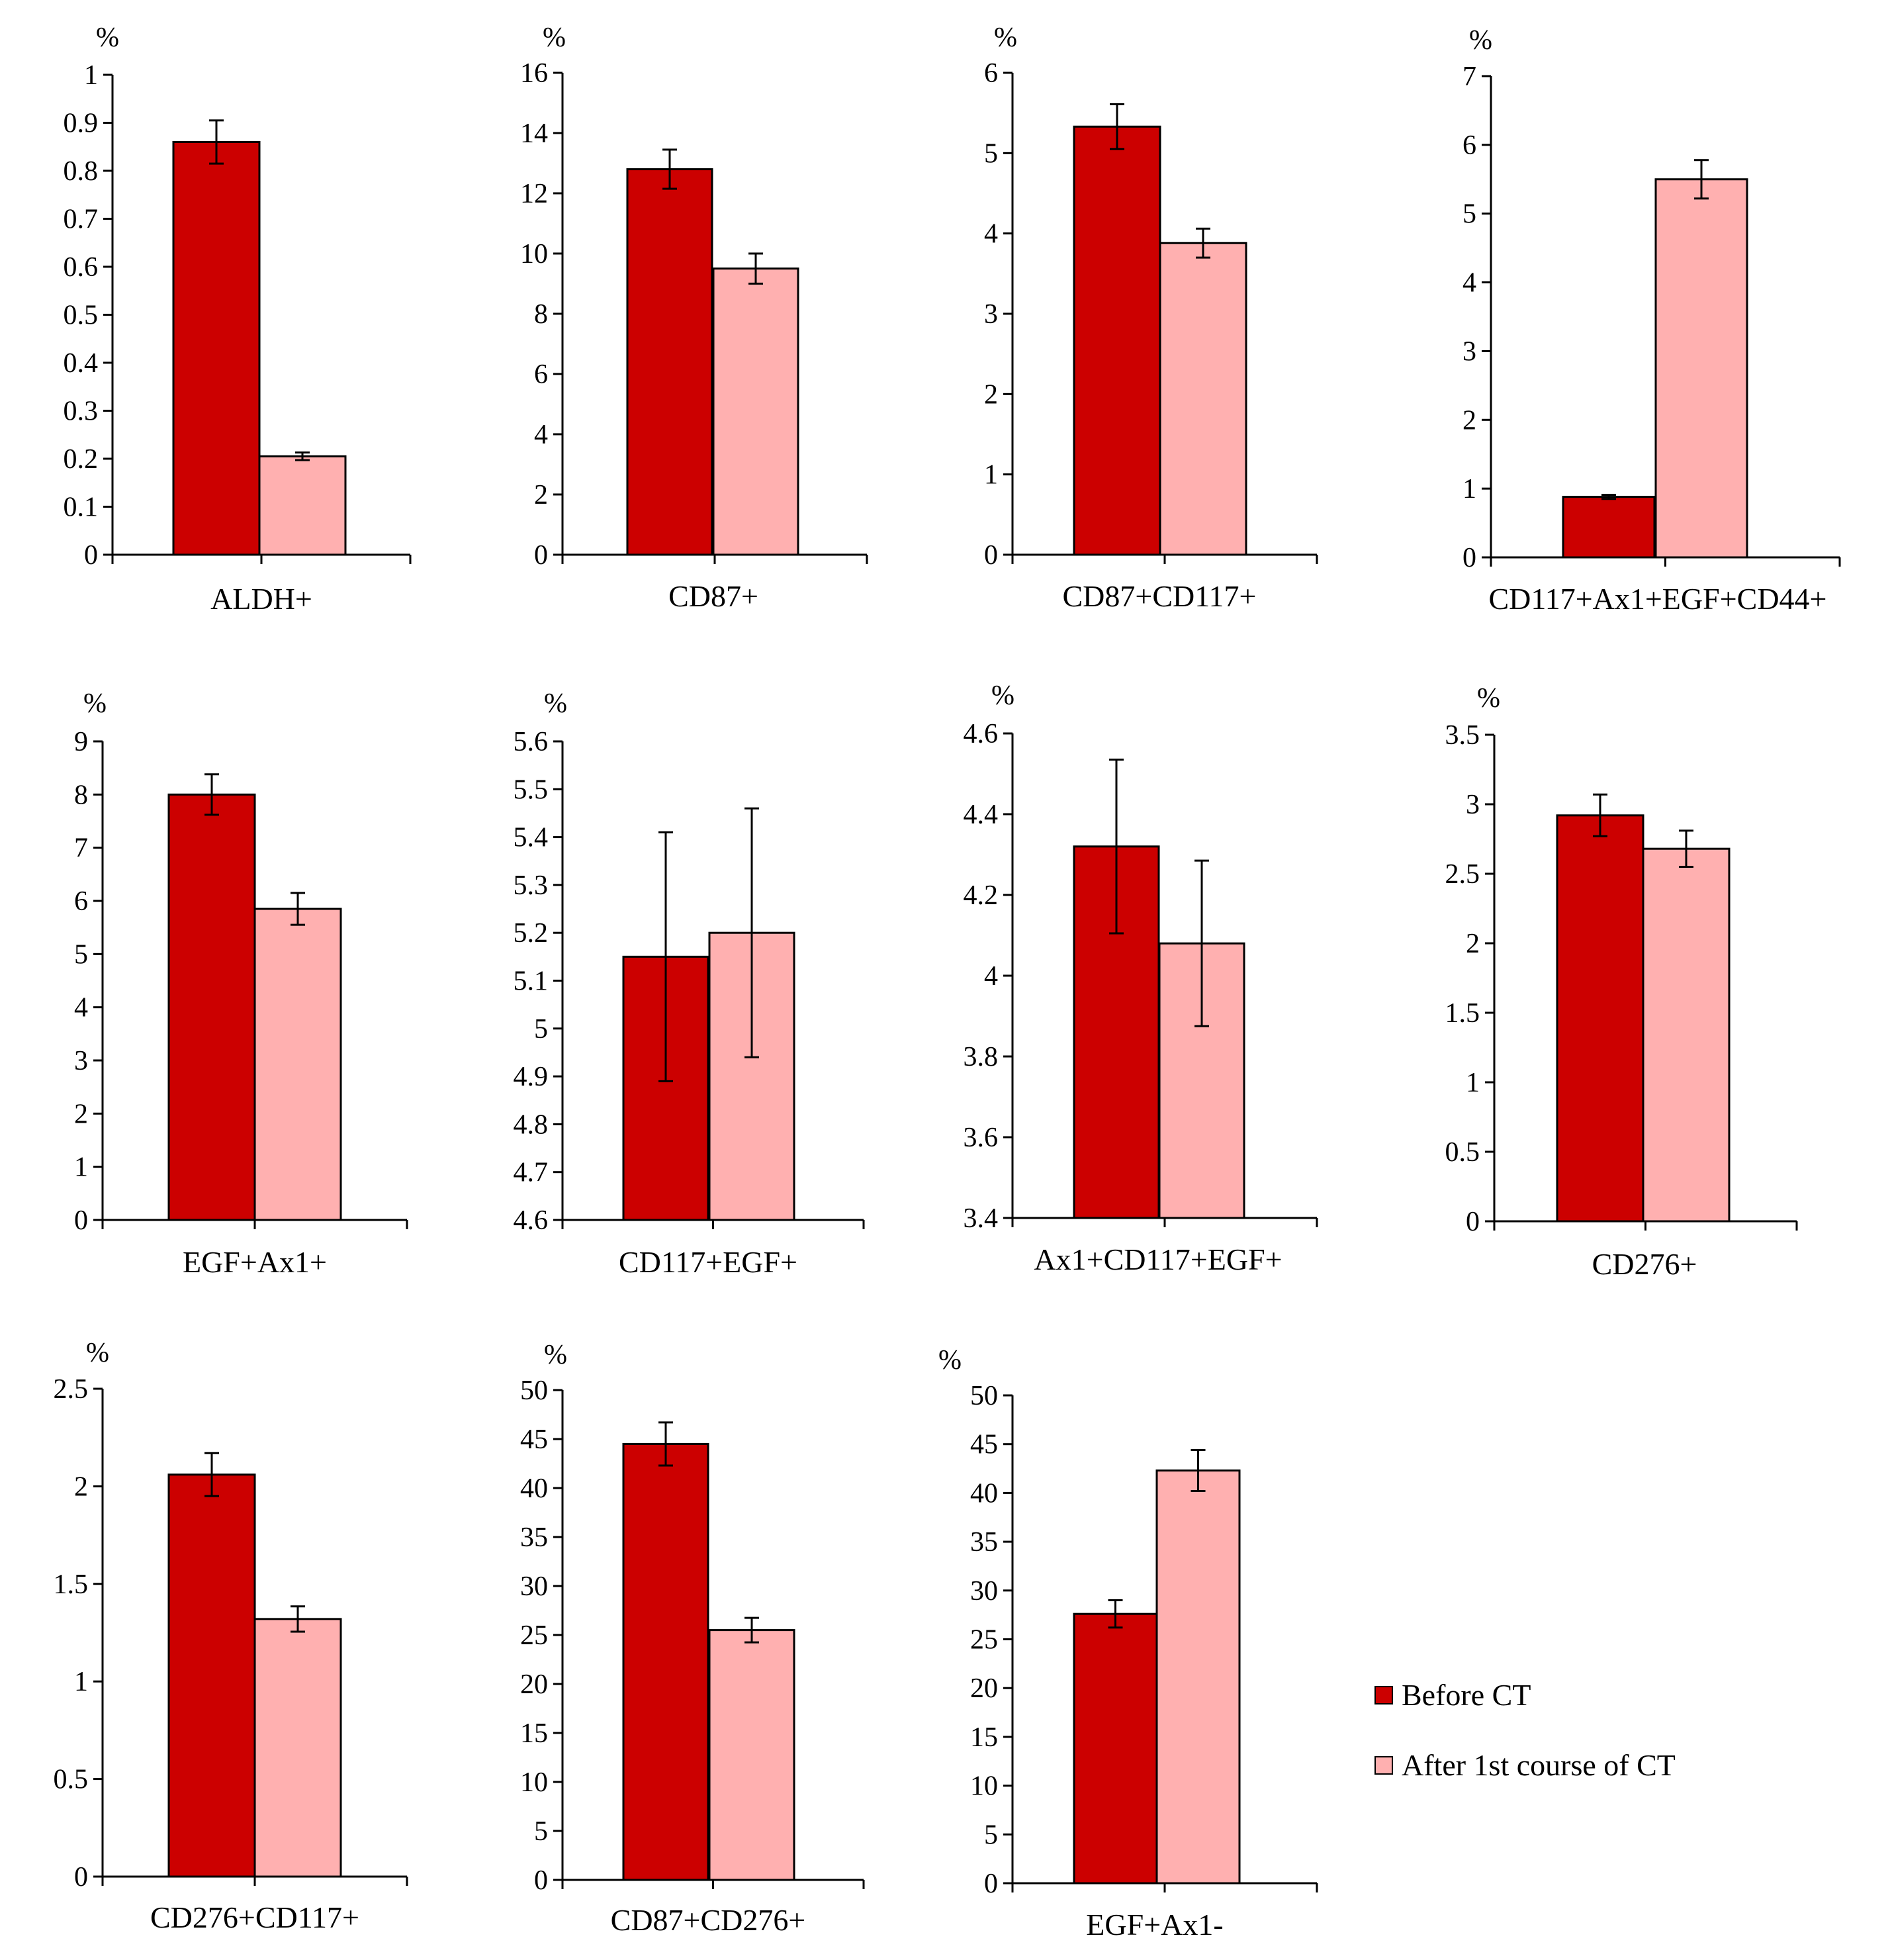 The image size is (1890, 1960). What do you see at coordinates (81, 267) in the screenshot?
I see `y-tick-label: 0.6` at bounding box center [81, 267].